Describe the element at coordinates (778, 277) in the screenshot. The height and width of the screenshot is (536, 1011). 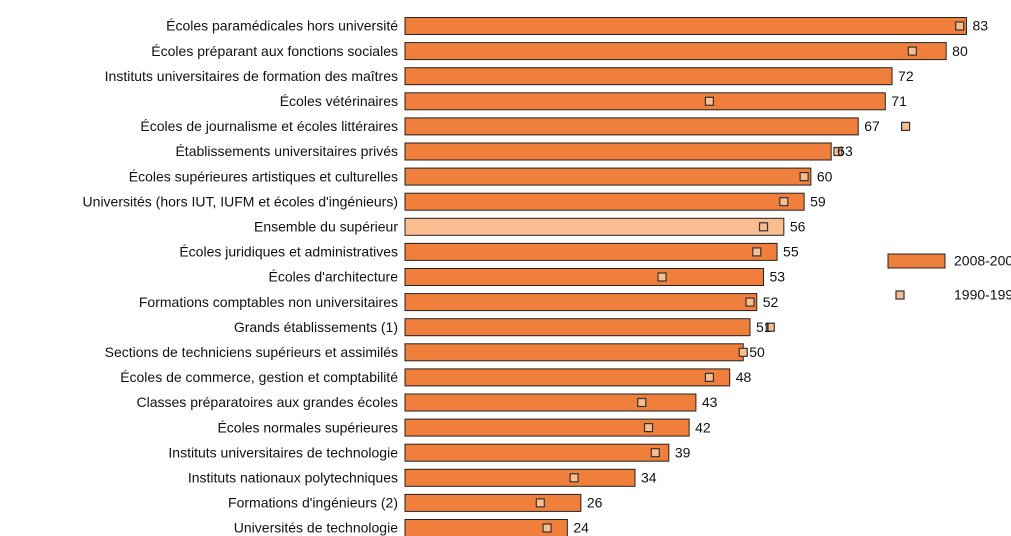
I see `value-label: 53` at that location.